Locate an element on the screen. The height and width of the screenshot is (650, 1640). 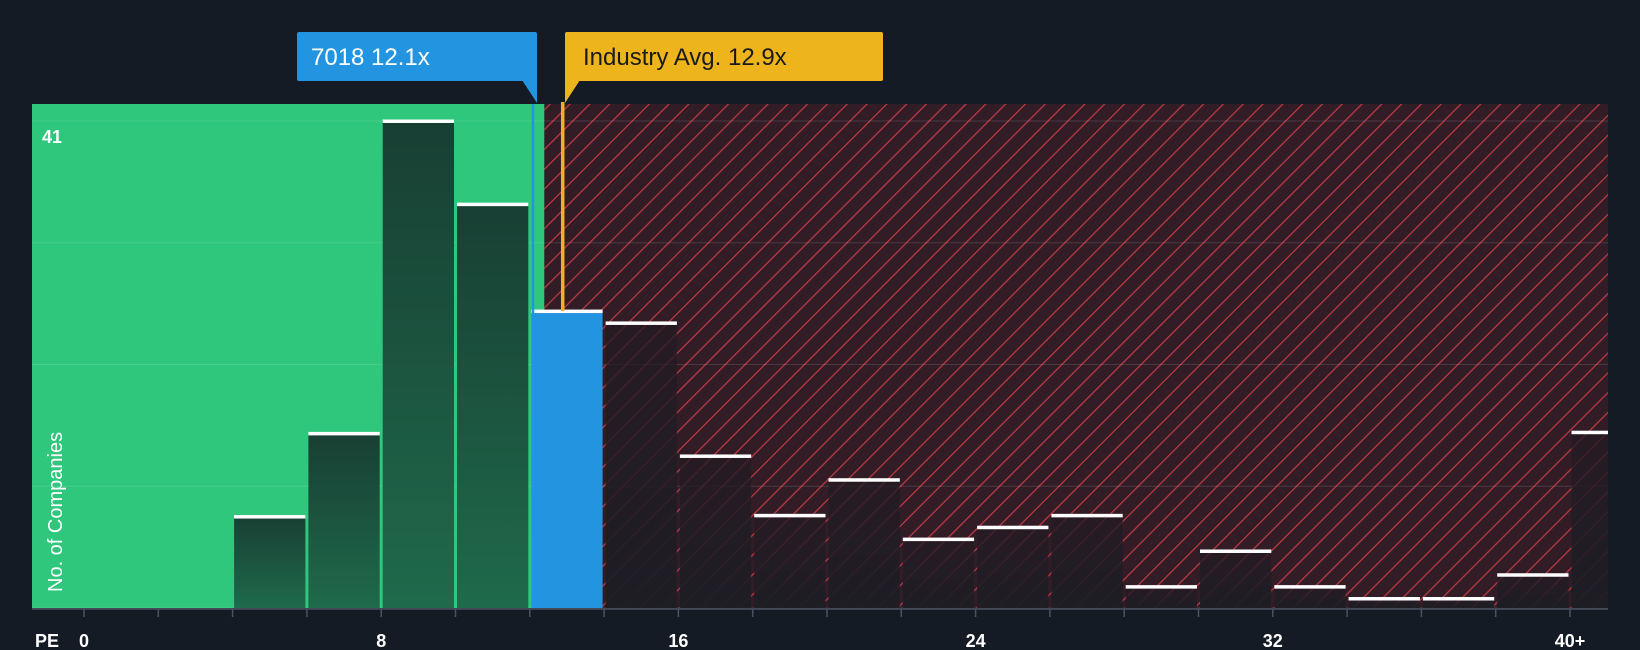
company-callout-box is located at coordinates (417, 56).